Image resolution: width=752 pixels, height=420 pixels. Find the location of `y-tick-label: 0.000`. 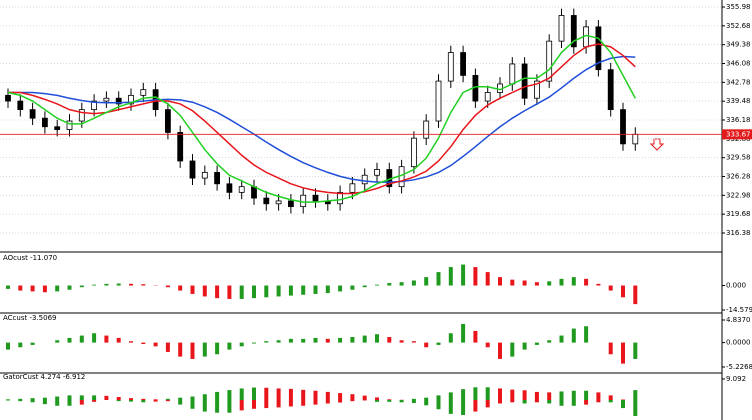

y-tick-label: 0.000 is located at coordinates (736, 286).